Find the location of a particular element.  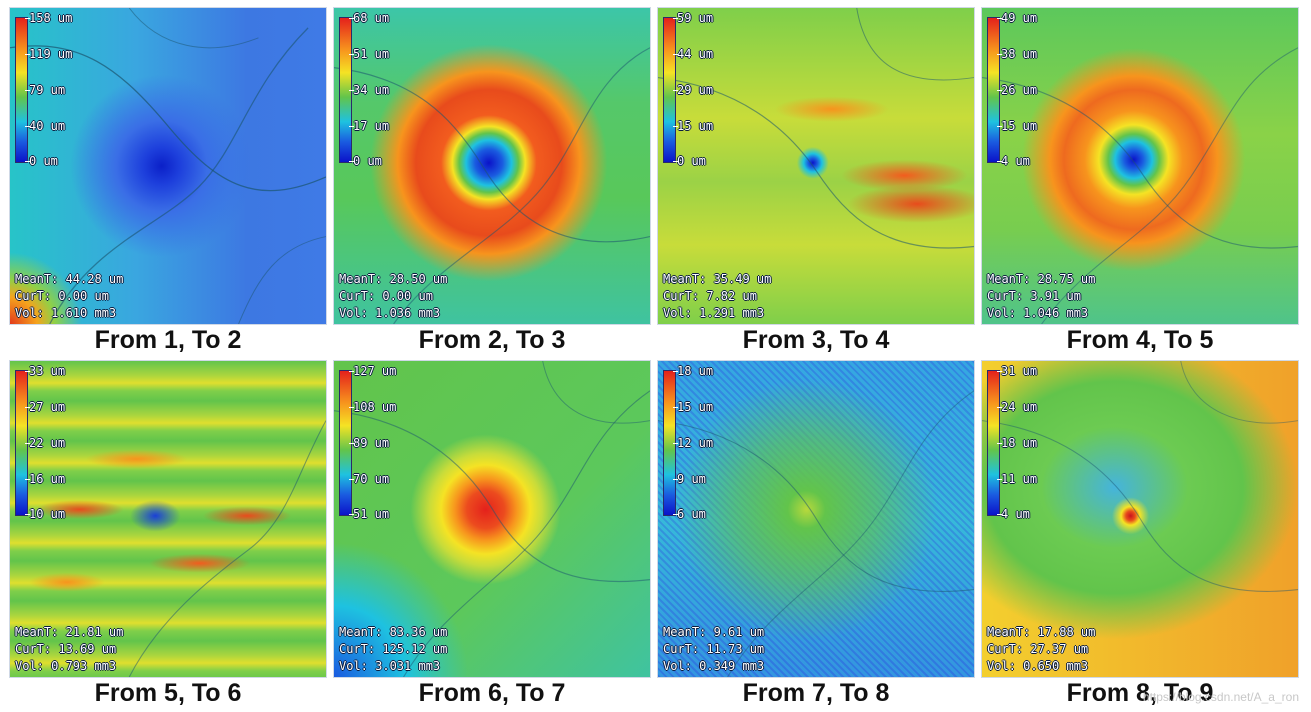

mean-thickness: MeanT: 44.28 um is located at coordinates (69, 279).